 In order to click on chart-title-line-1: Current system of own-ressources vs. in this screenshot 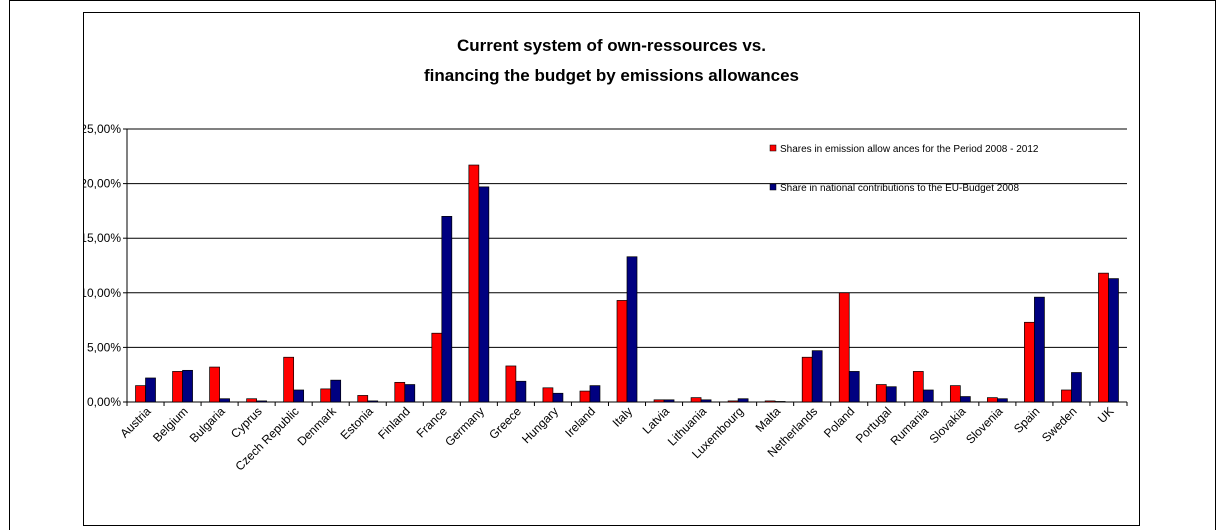, I will do `click(611, 45)`.